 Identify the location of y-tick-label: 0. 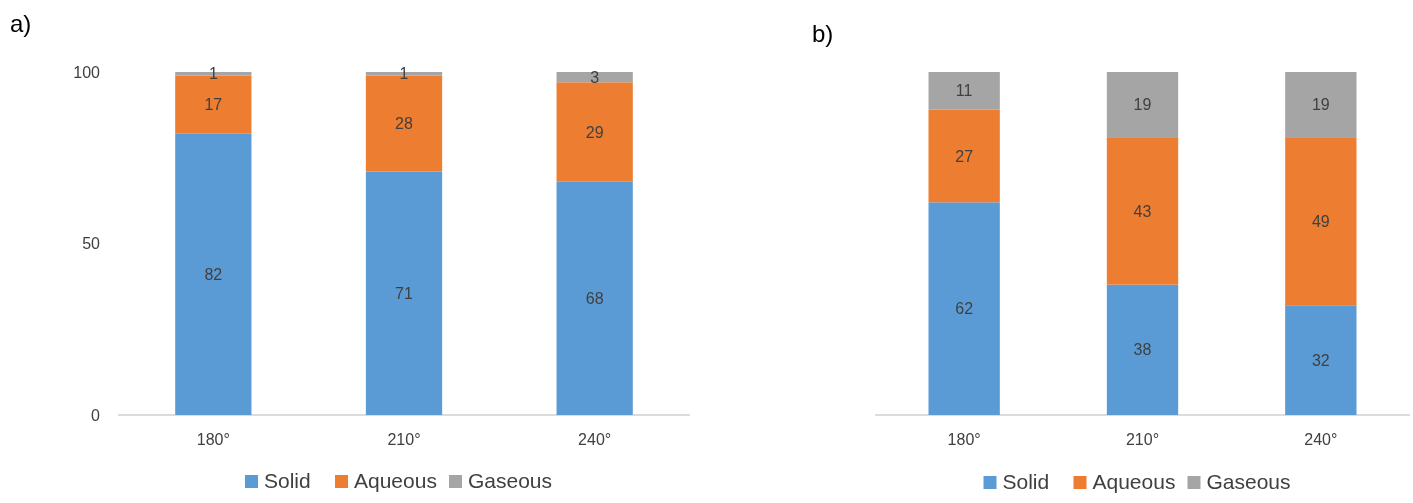
(96, 415).